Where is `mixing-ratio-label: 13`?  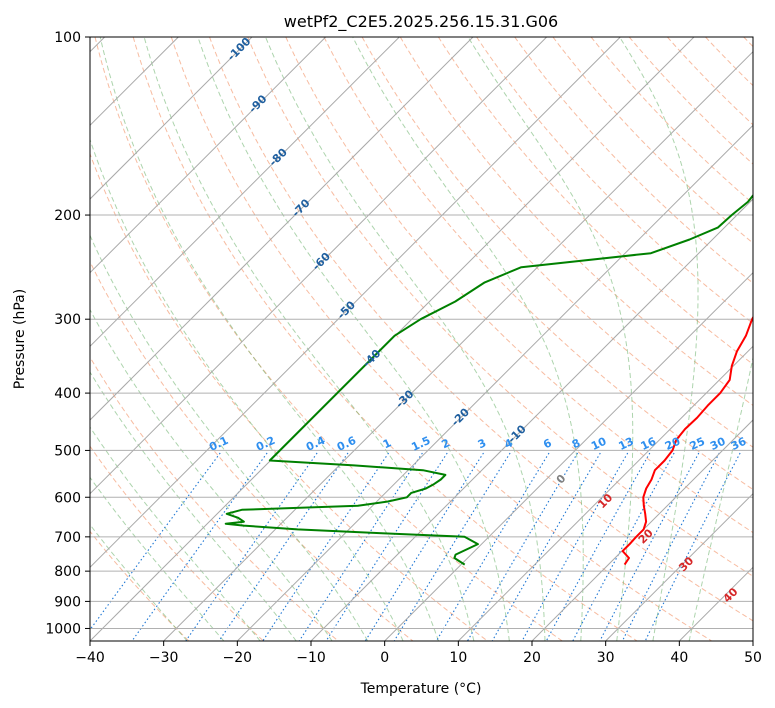 mixing-ratio-label: 13 is located at coordinates (626, 444).